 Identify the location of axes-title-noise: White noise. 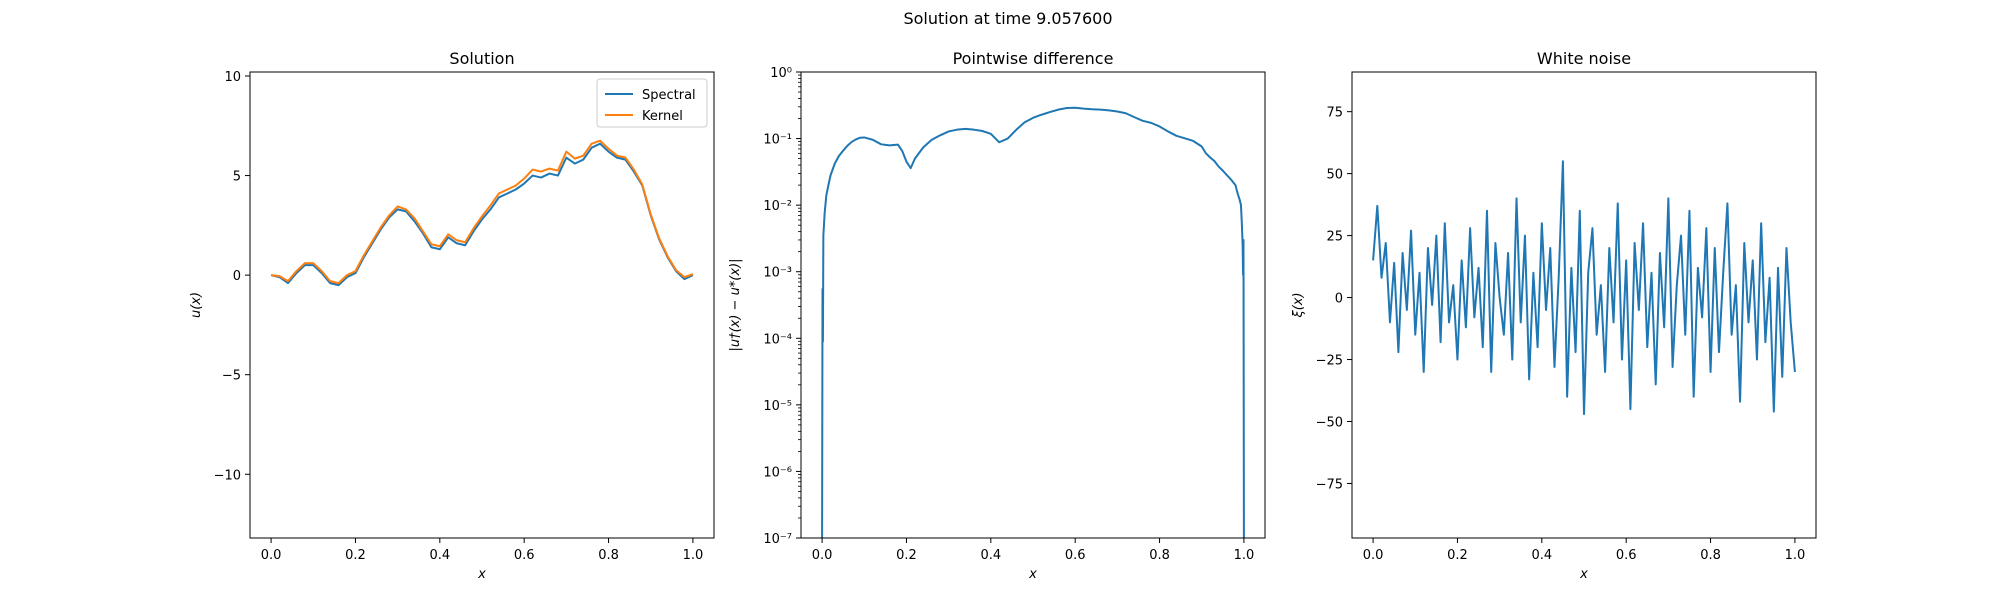
(1584, 58).